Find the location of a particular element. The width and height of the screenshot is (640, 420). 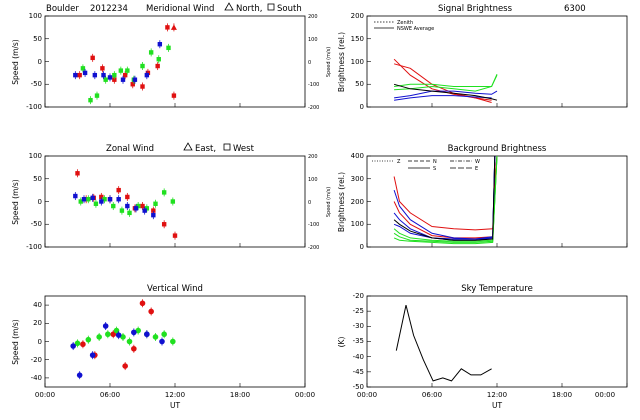

legend-s: S is located at coordinates (434, 169).